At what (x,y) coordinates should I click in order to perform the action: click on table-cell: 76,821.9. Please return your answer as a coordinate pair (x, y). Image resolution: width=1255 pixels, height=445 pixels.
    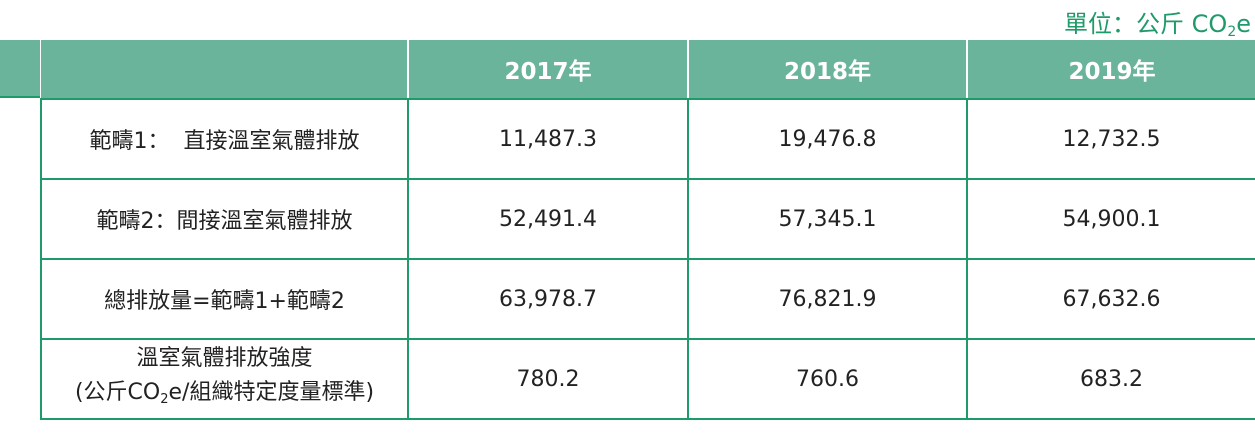
    Looking at the image, I should click on (827, 299).